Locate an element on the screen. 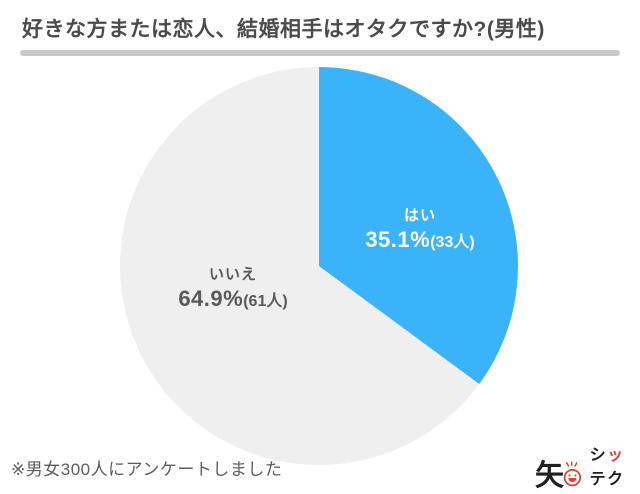  slice-label-no: いいえ 64.9%(61人) is located at coordinates (232, 289).